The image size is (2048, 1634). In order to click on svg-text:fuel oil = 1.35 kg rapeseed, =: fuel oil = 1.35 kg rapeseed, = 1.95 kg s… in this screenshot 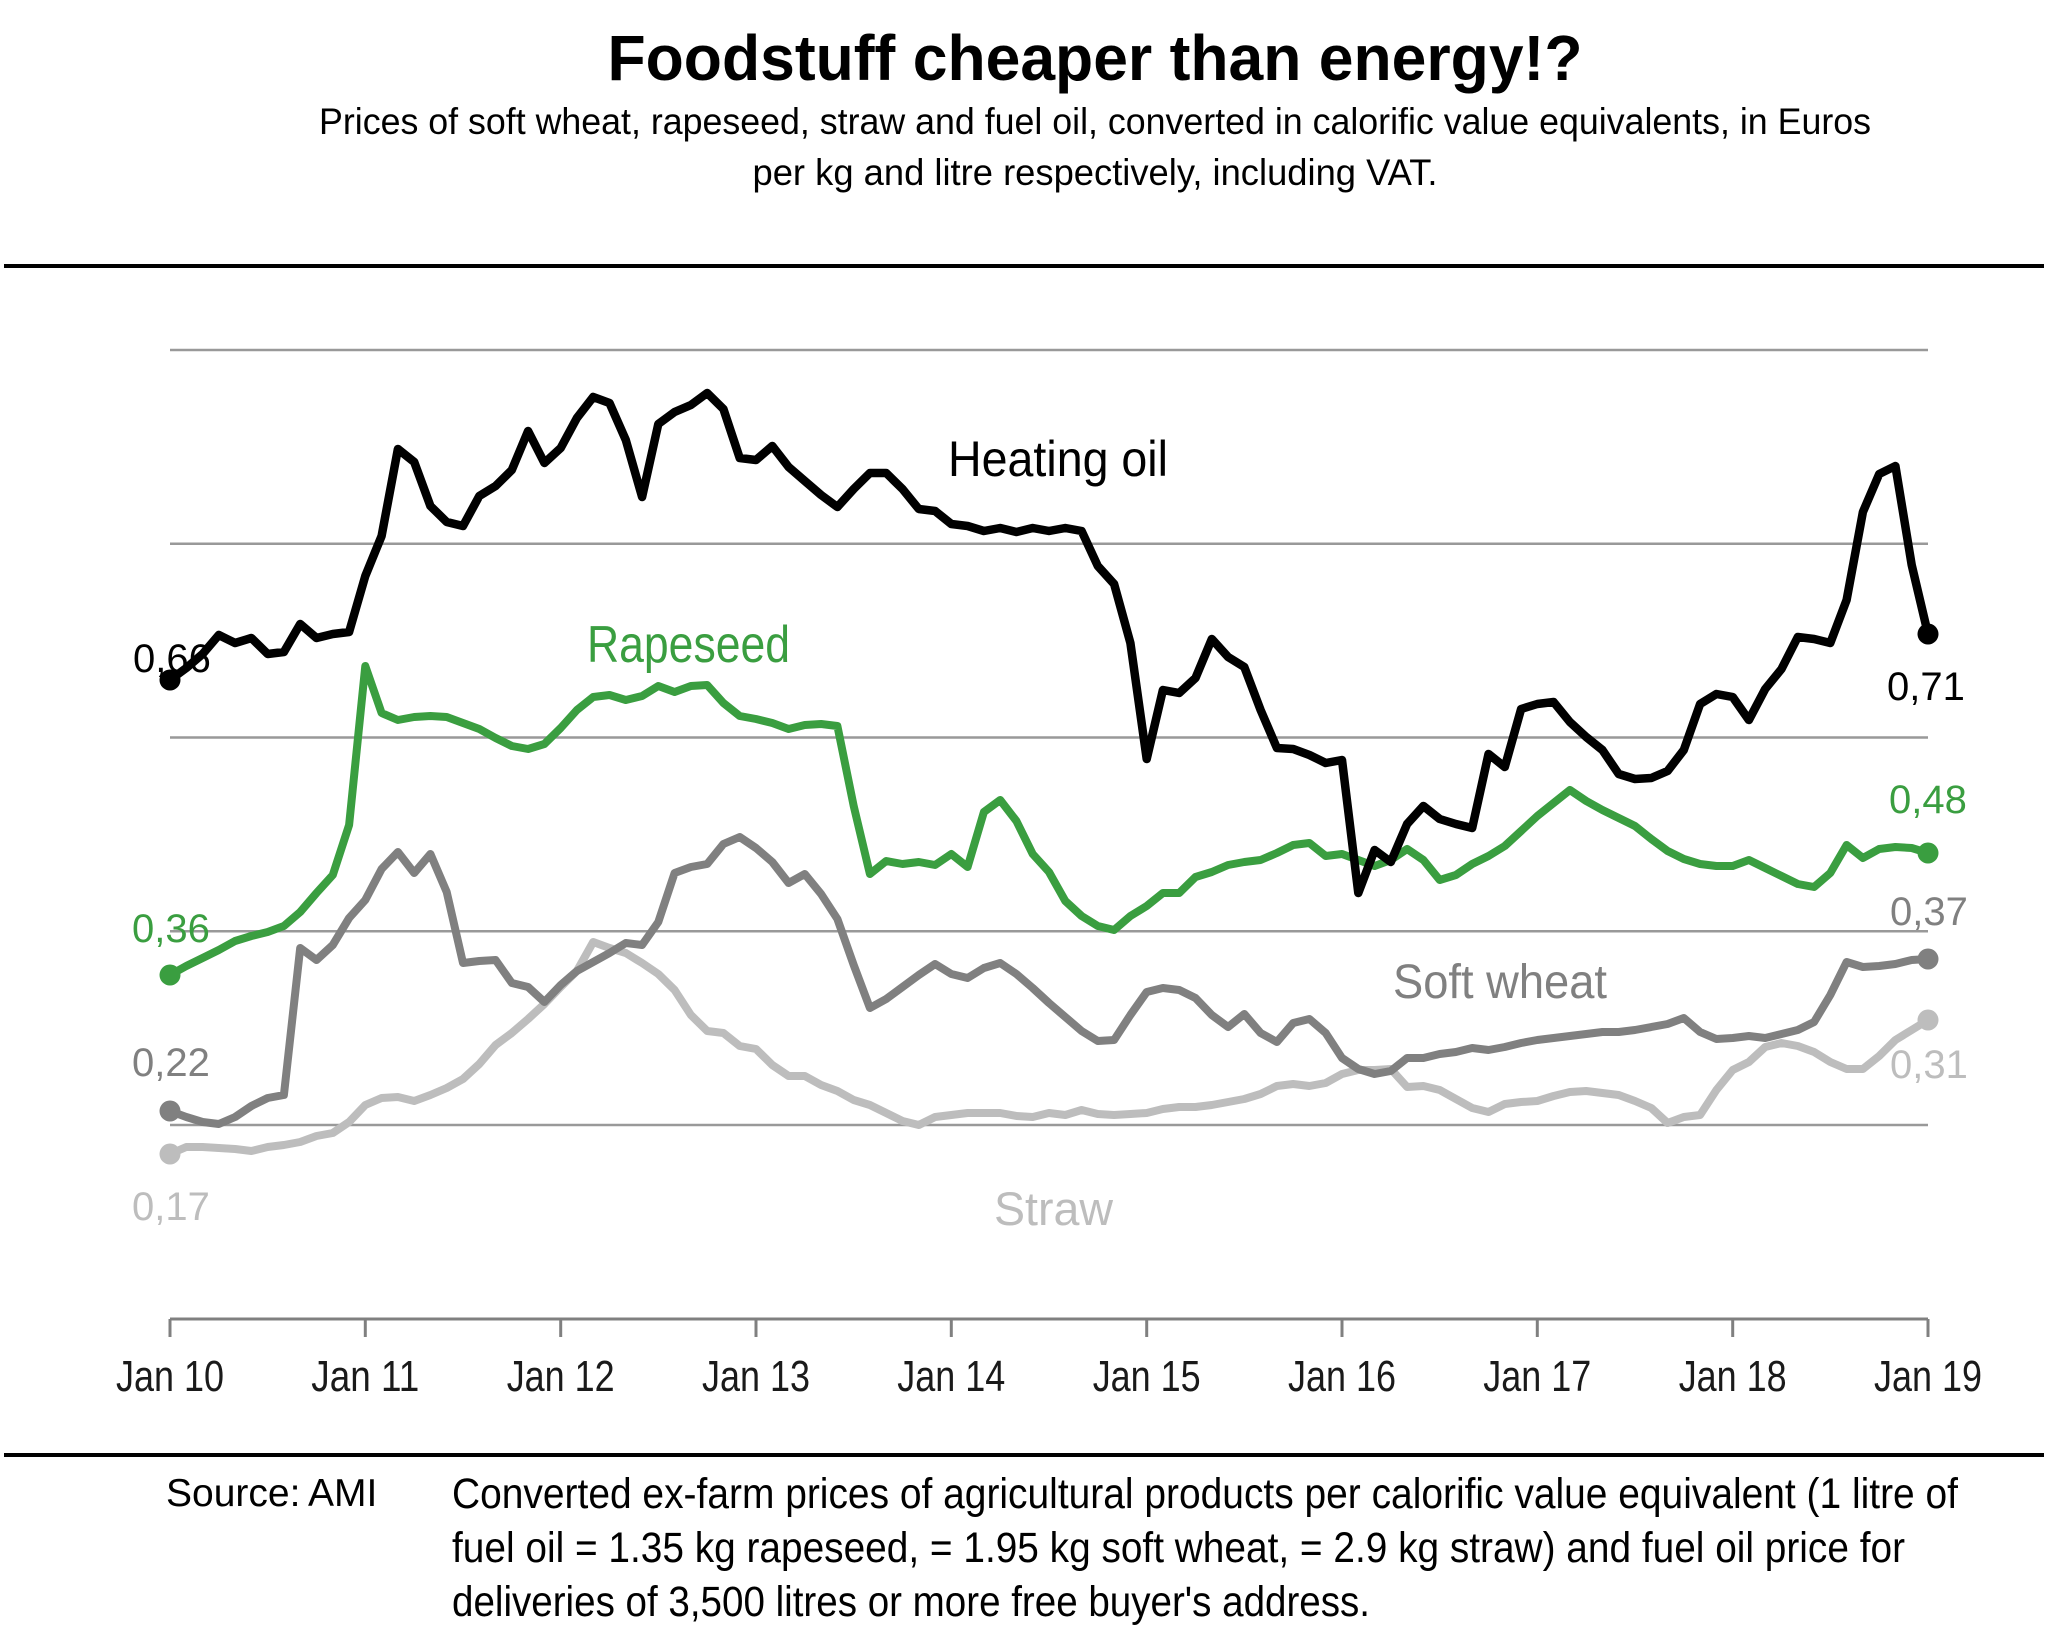, I will do `click(1178, 1548)`.